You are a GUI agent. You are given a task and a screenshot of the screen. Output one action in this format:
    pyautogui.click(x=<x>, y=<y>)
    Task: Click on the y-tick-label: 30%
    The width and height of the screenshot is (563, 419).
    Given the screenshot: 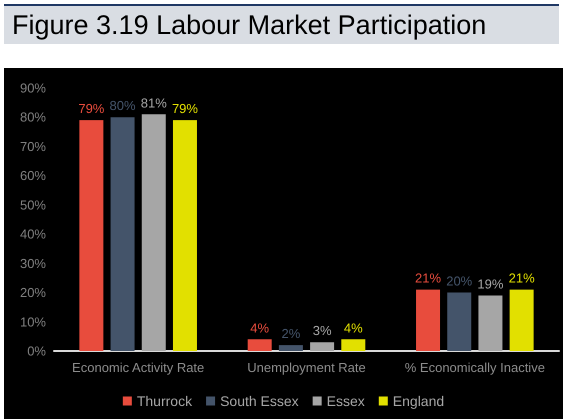 What is the action you would take?
    pyautogui.click(x=33, y=263)
    